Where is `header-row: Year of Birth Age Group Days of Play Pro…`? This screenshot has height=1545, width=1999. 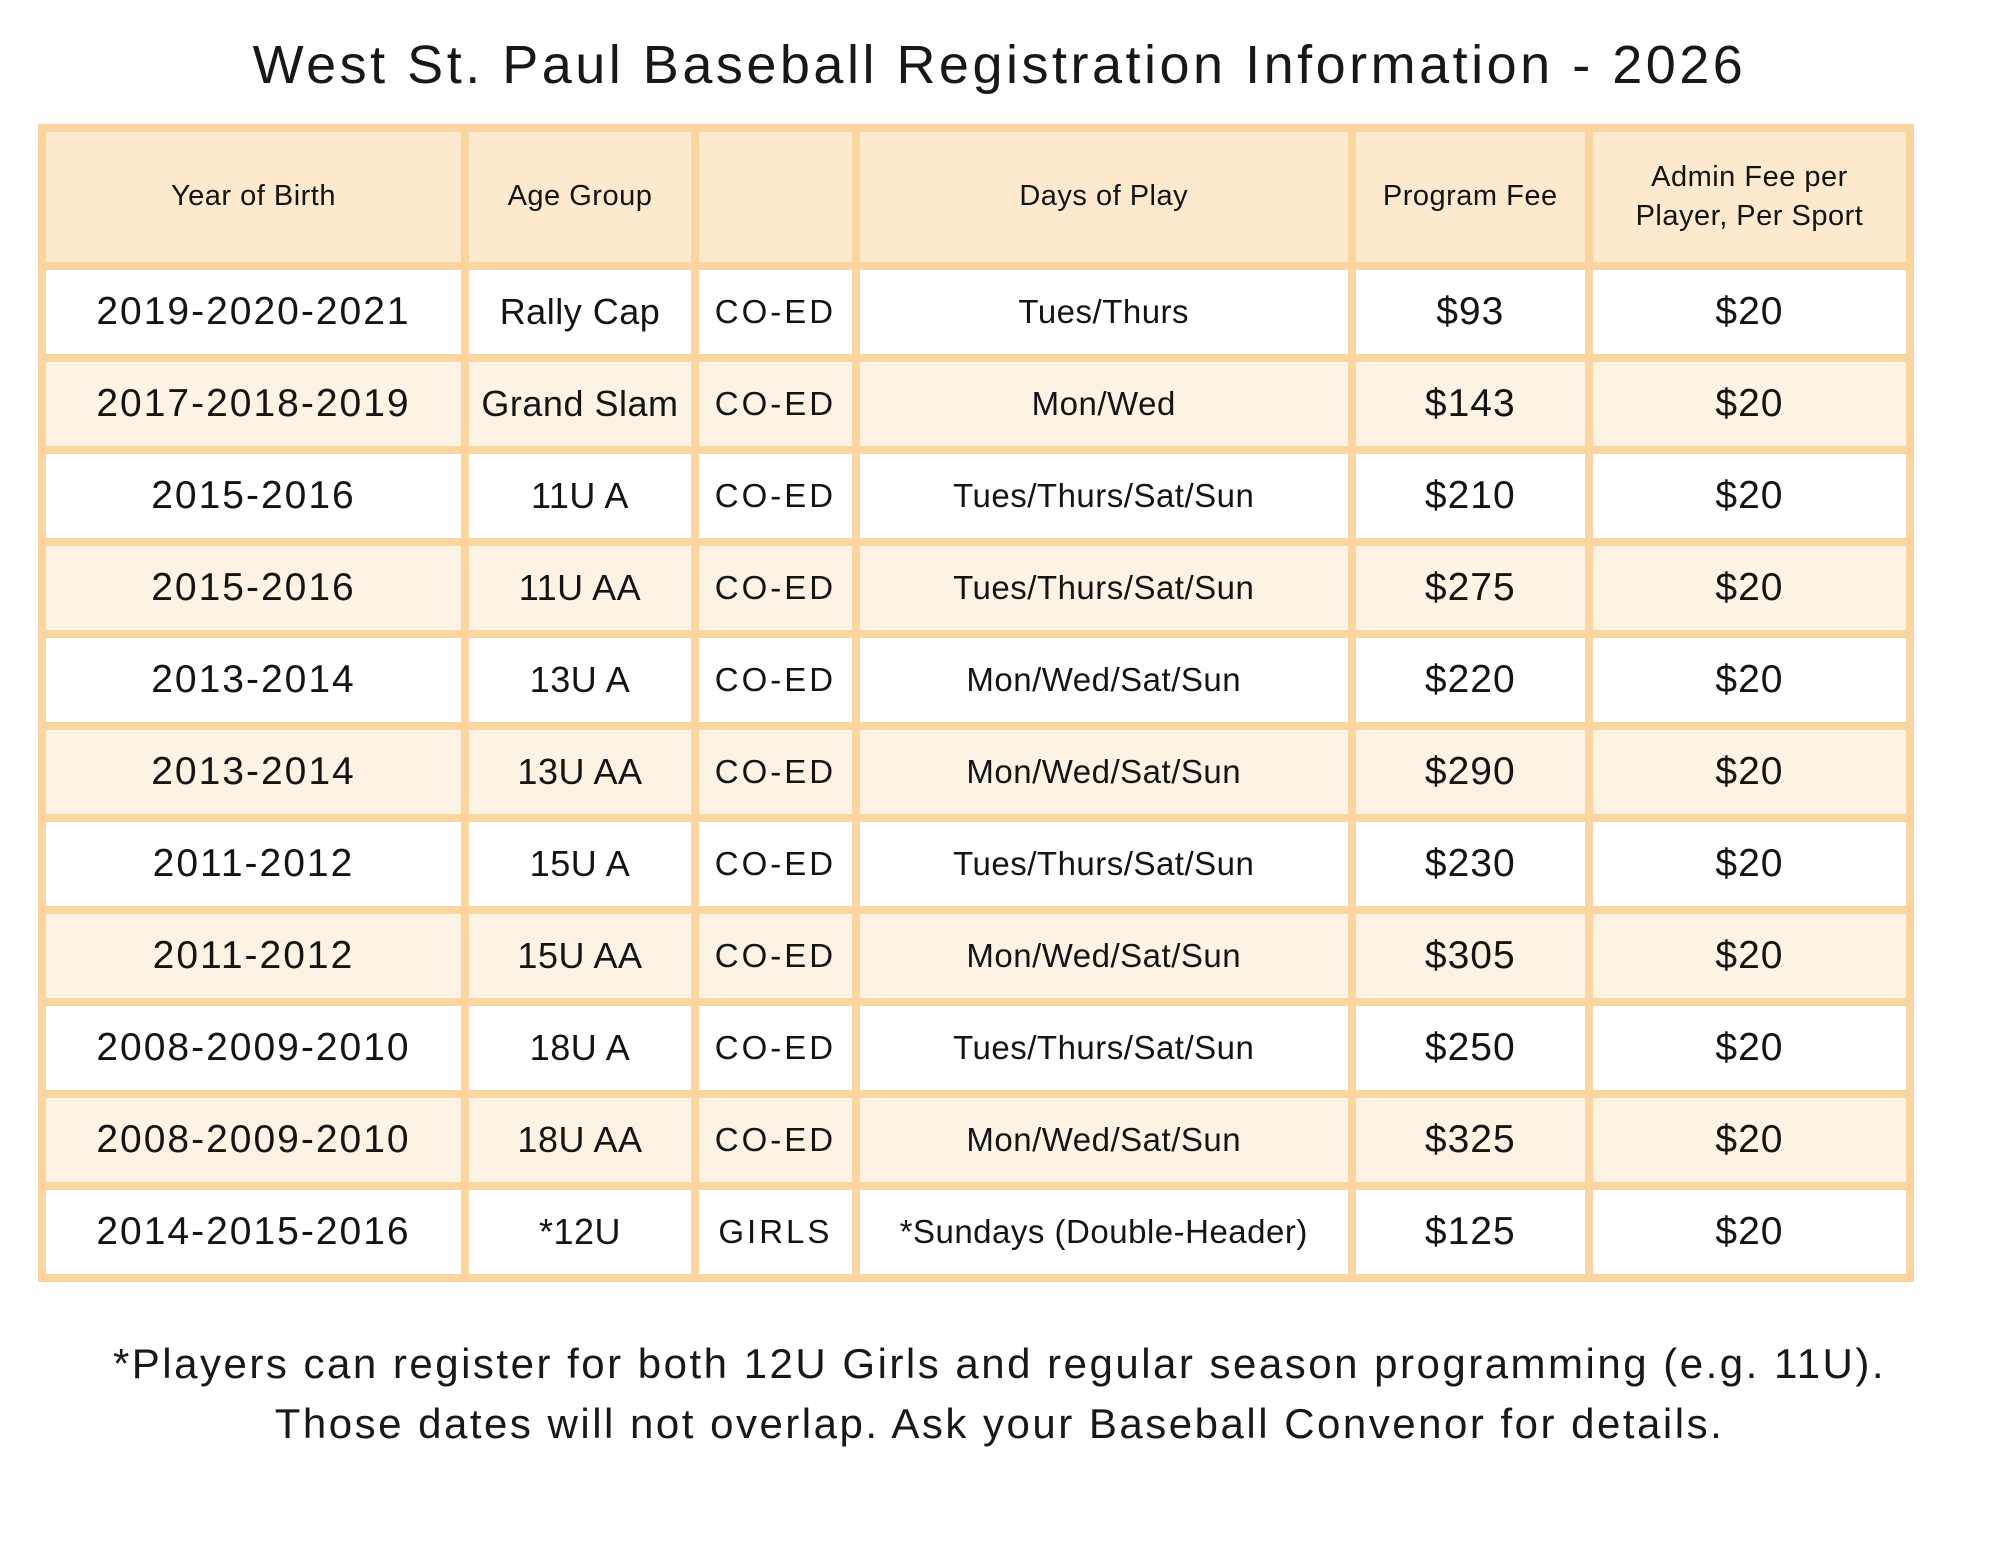
header-row: Year of Birth Age Group Days of Play Pro… is located at coordinates (976, 197).